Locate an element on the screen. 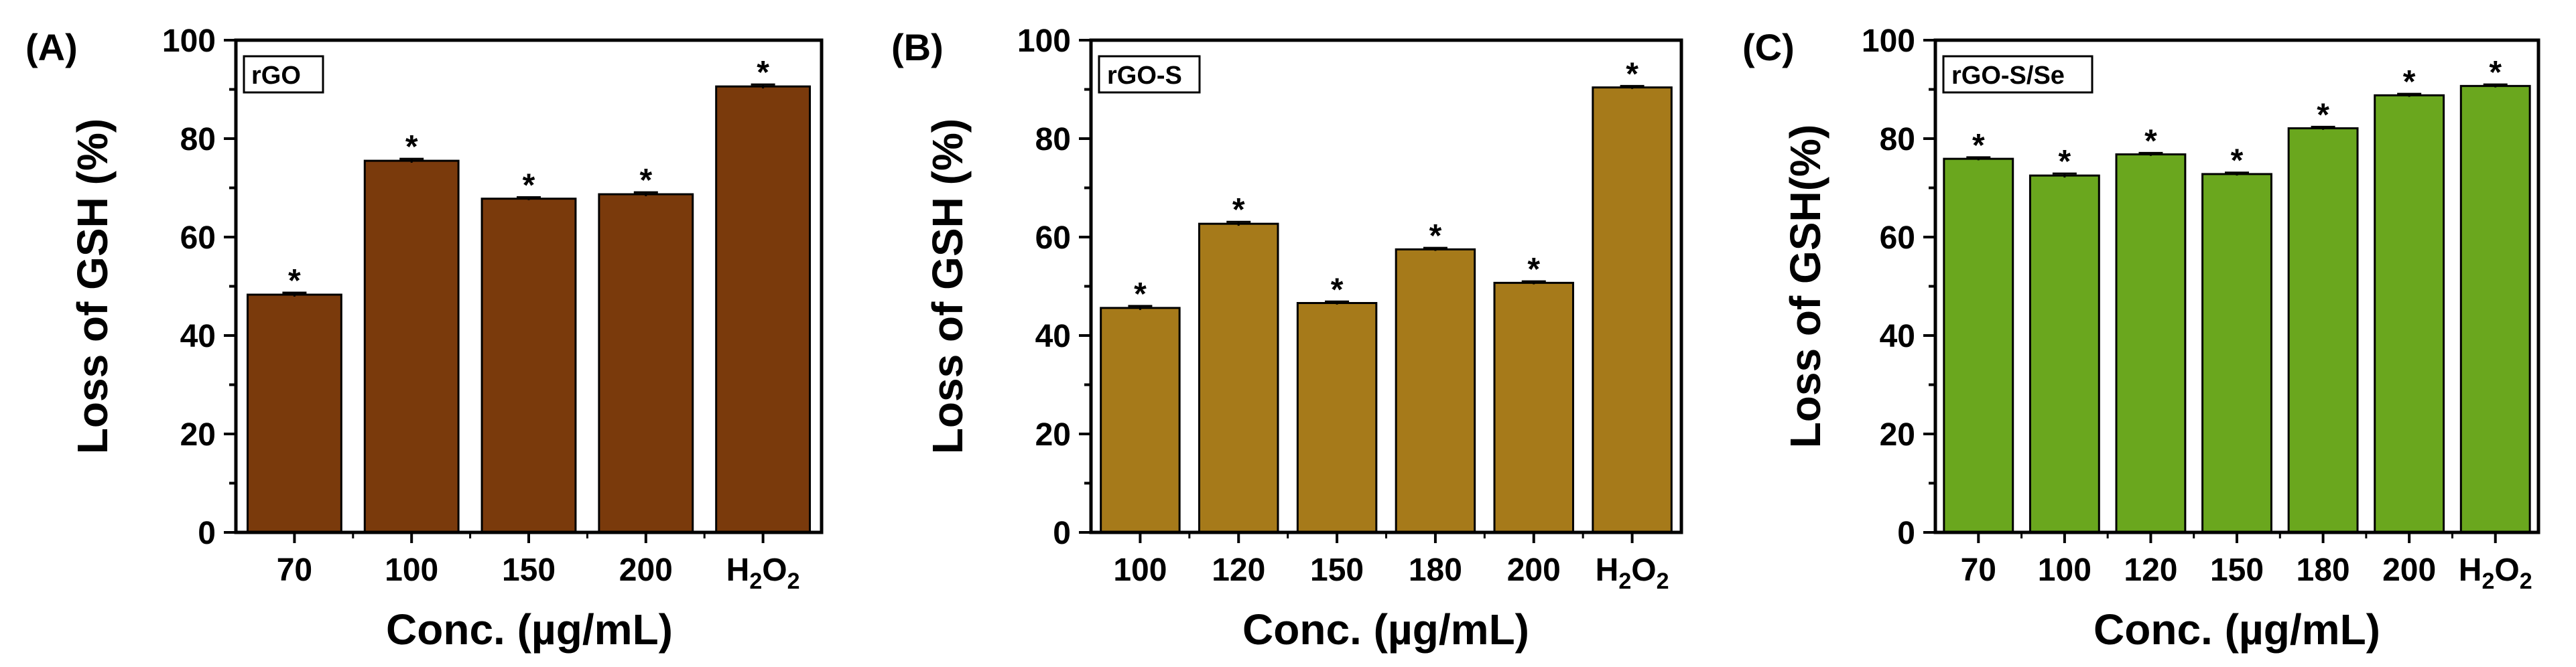 Image resolution: width=2576 pixels, height=667 pixels. legend-label: rGO-S/Se is located at coordinates (2008, 76).